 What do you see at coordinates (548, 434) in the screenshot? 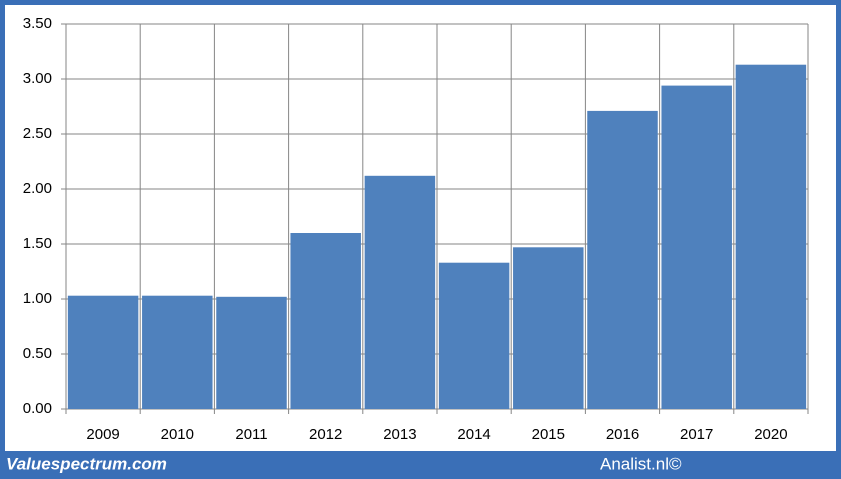
I see `x-tick-label: 2015` at bounding box center [548, 434].